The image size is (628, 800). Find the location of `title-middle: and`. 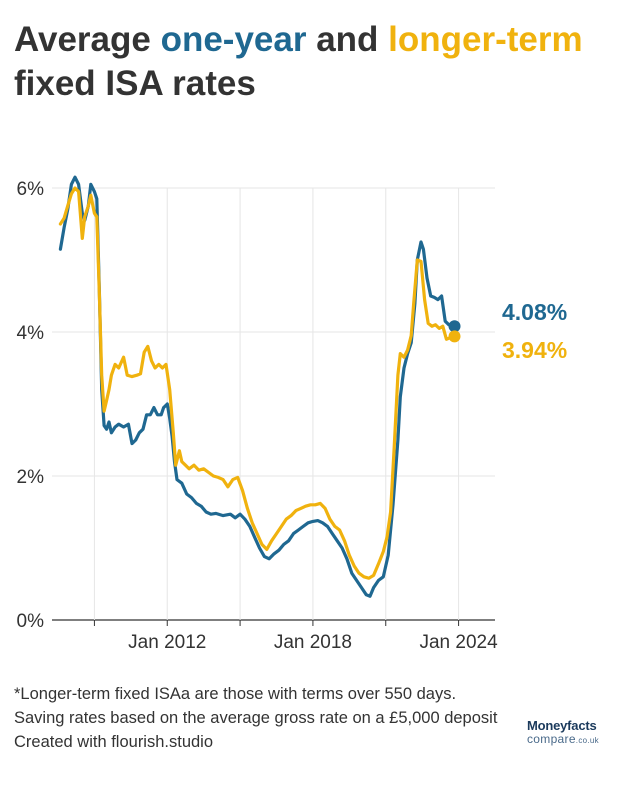

title-middle: and is located at coordinates (347, 39).